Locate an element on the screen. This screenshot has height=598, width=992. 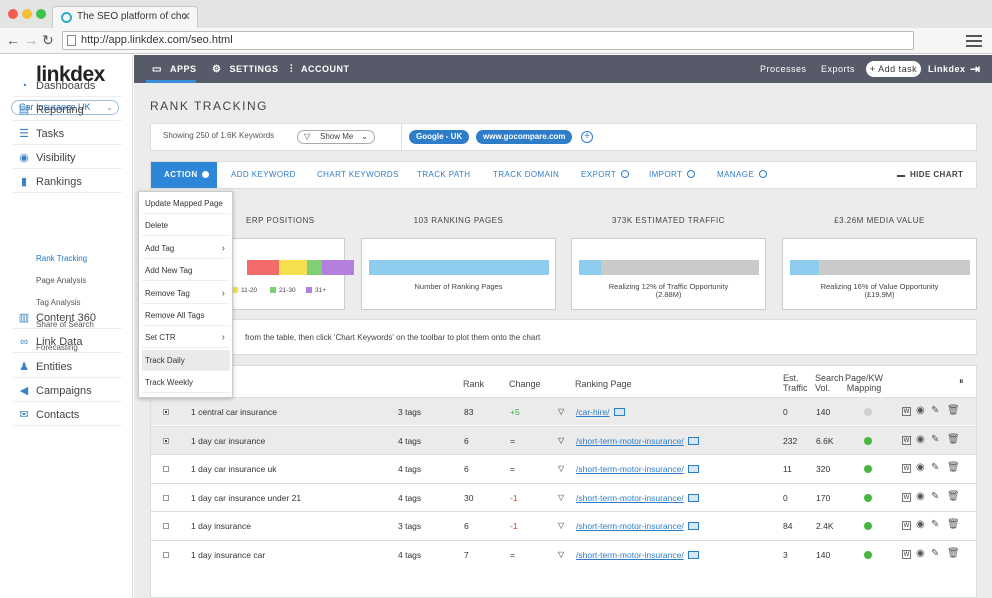
menu-item-track-weekly: Track Weekly is located at coordinates (186, 383).